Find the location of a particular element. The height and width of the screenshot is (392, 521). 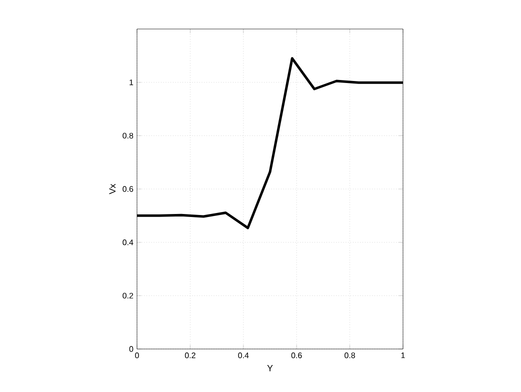

x-tick-label: 0.4 is located at coordinates (243, 355).